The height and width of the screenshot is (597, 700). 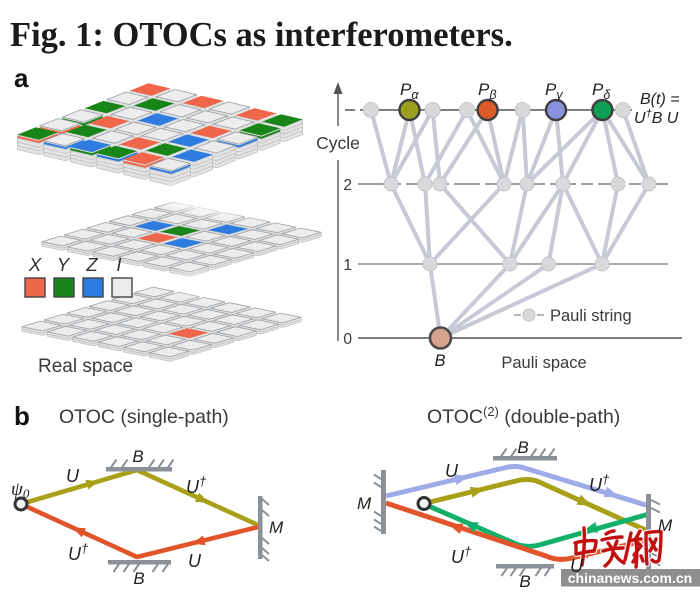 I want to click on svg-text: Y, so click(x=64, y=264).